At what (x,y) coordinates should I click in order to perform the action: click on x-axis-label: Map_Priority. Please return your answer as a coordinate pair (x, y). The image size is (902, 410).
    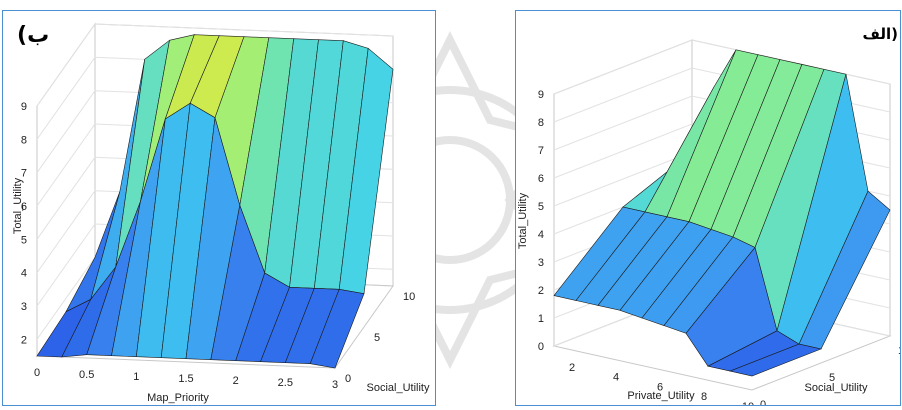
    Looking at the image, I should click on (178, 398).